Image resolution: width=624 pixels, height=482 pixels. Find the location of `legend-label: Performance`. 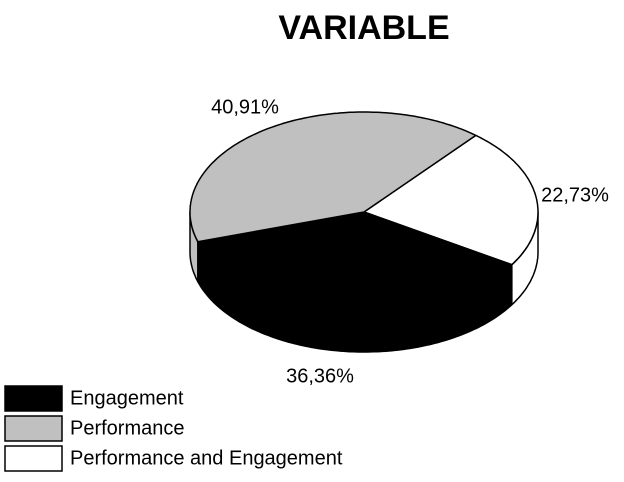

legend-label: Performance is located at coordinates (127, 428).